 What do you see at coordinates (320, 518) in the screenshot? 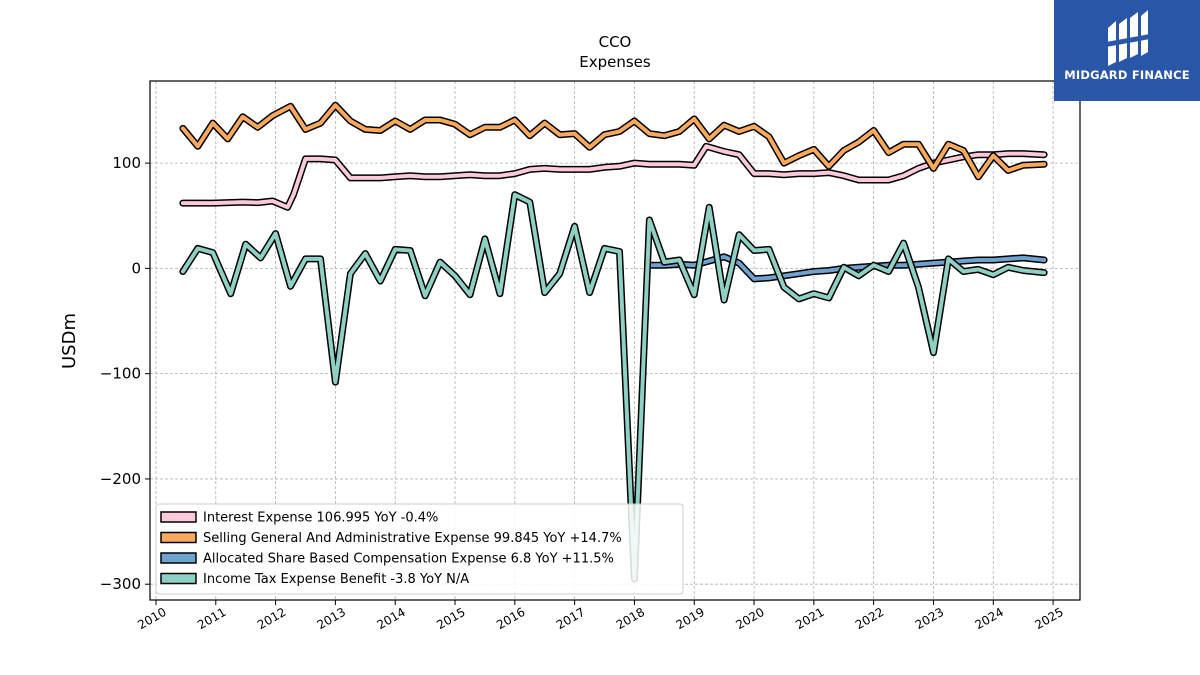
I see `legend-label: Interest Expense 106.995 YoY -0.4%` at bounding box center [320, 518].